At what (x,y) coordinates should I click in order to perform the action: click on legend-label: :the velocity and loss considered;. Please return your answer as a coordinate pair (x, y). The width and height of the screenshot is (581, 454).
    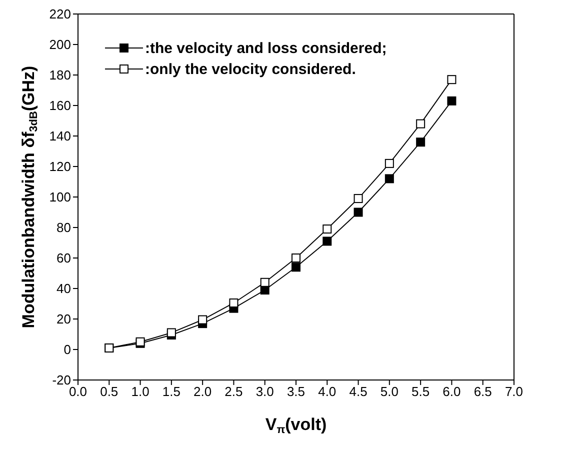
    Looking at the image, I should click on (266, 48).